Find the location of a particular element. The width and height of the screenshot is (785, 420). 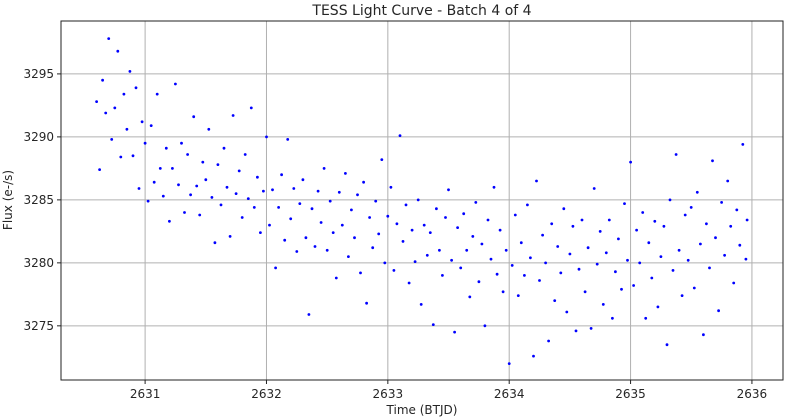

y-tick-label: 3295 is located at coordinates (38, 74).